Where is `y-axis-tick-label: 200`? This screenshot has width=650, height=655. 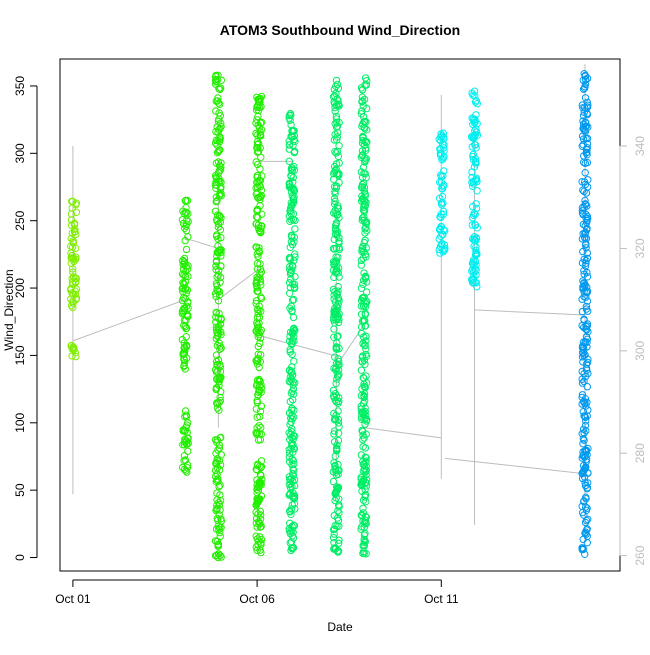
y-axis-tick-label: 200 is located at coordinates (20, 288).